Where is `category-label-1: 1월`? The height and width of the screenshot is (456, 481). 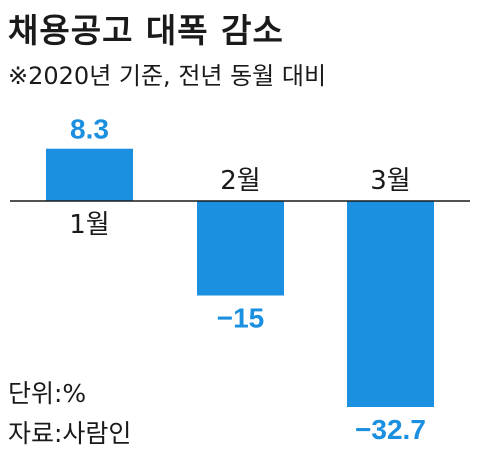 category-label-1: 1월 is located at coordinates (89, 225).